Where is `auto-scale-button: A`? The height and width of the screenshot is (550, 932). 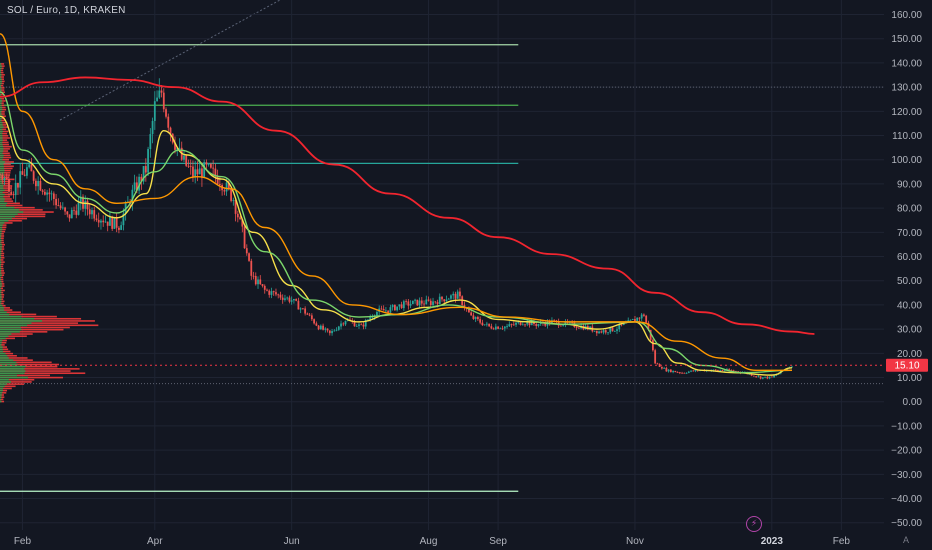
auto-scale-button: A is located at coordinates (906, 540).